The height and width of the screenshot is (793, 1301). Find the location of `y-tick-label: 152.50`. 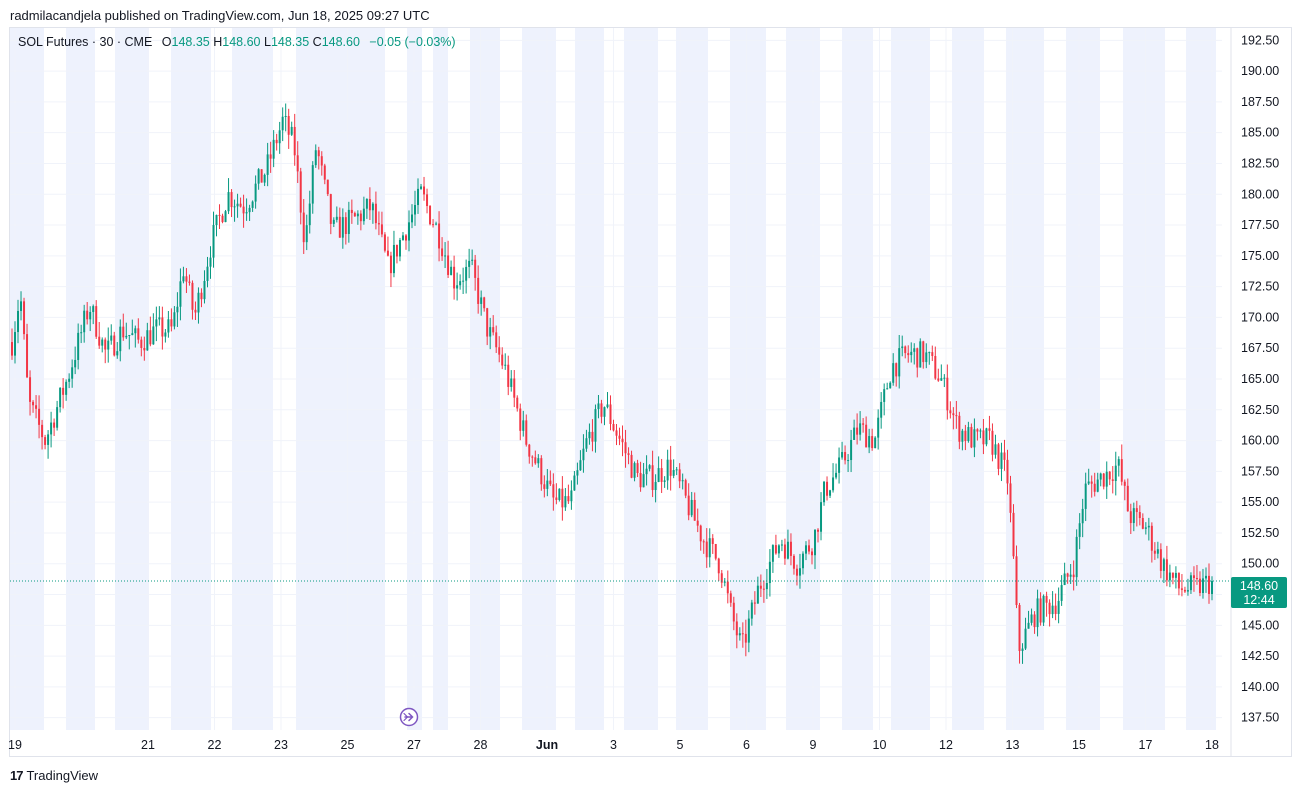

y-tick-label: 152.50 is located at coordinates (1260, 533).